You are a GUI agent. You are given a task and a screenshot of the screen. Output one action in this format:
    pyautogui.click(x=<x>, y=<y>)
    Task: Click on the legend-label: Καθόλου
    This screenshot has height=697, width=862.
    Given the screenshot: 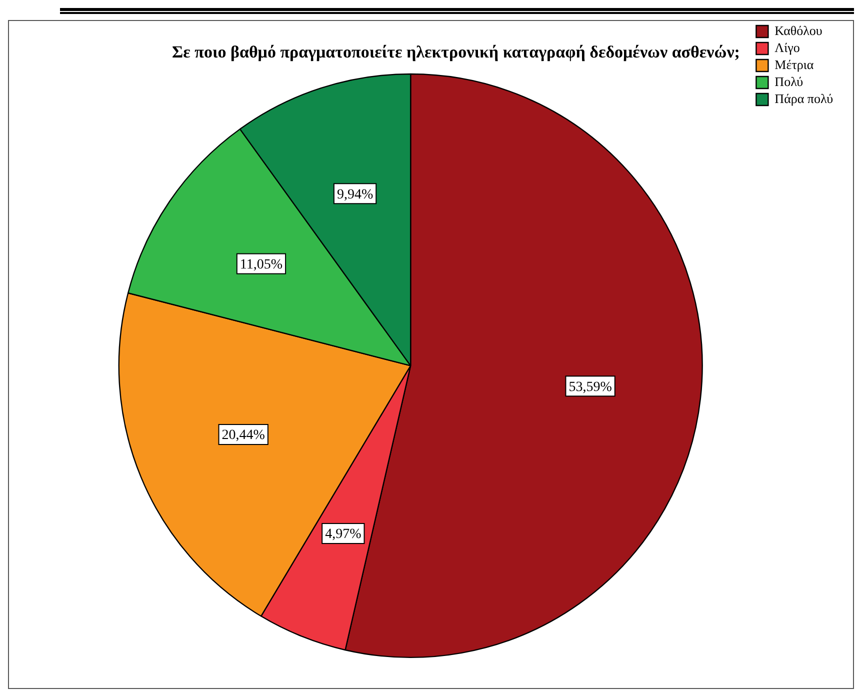 What is the action you would take?
    pyautogui.click(x=798, y=30)
    